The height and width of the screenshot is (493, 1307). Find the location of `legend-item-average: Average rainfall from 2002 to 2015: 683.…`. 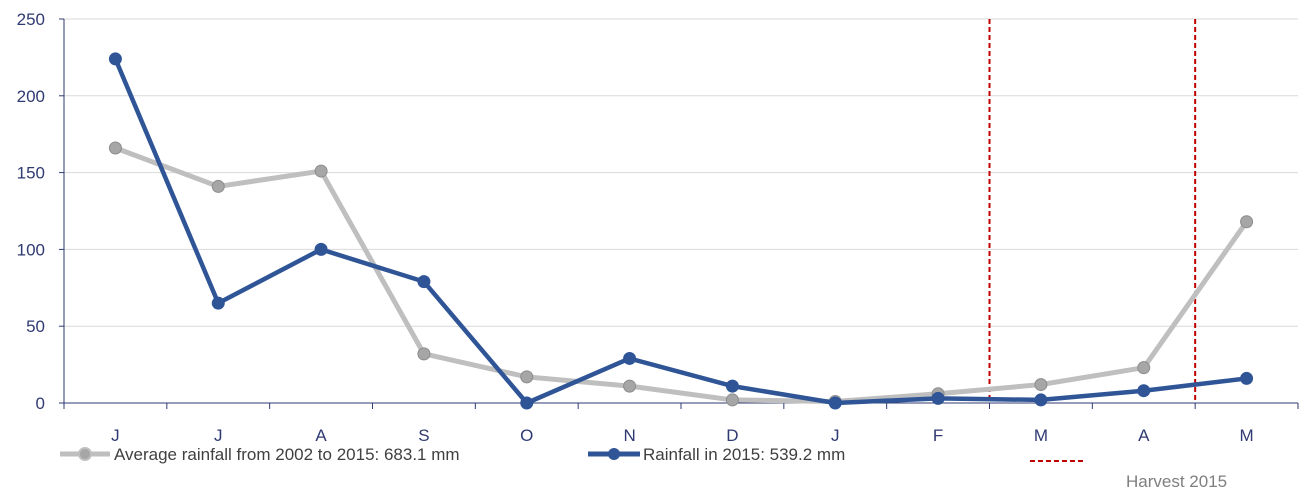

legend-item-average: Average rainfall from 2002 to 2015: 683.… is located at coordinates (260, 454).